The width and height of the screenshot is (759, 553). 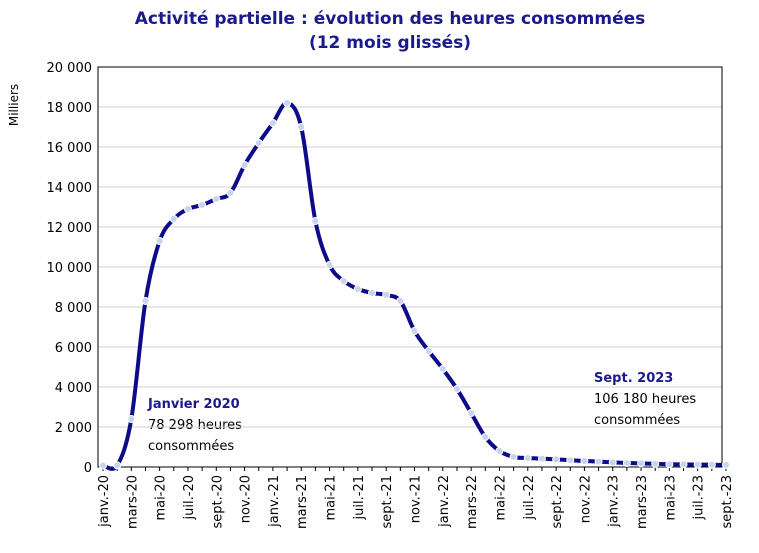 I want to click on x-tick-label: janv.-21, so click(x=274, y=501).